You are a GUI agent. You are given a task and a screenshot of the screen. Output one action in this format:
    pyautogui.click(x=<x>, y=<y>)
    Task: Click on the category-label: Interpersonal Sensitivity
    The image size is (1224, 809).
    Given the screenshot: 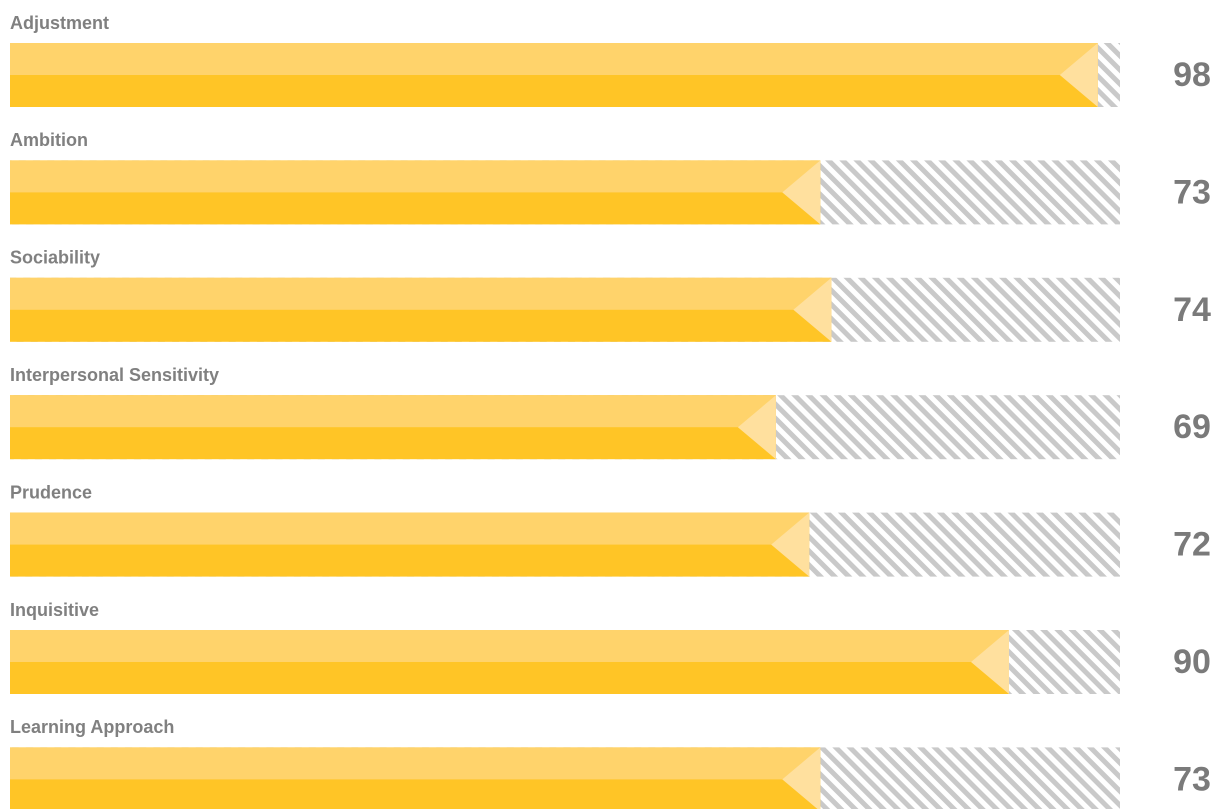 What is the action you would take?
    pyautogui.click(x=114, y=375)
    